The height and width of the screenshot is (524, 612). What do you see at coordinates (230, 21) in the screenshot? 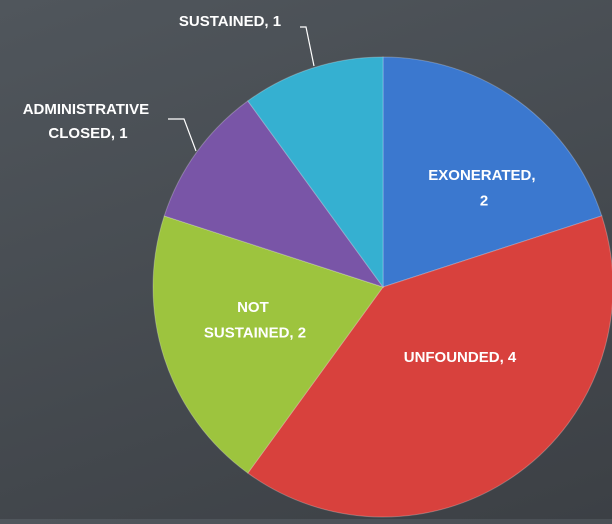
I see `data-label: SUSTAINED, 1` at bounding box center [230, 21].